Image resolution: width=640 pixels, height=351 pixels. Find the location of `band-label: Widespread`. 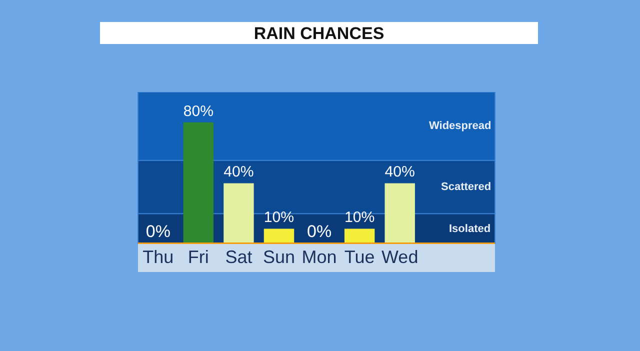

band-label: Widespread is located at coordinates (460, 126).